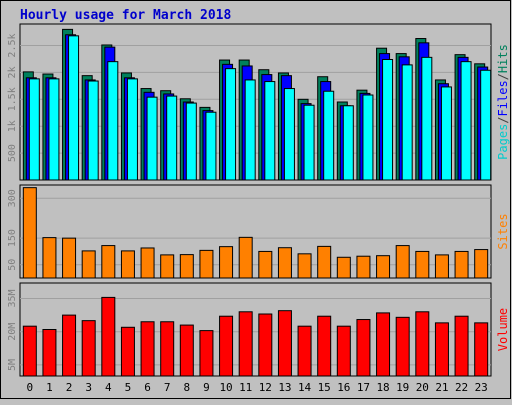 Image resolution: width=512 pixels, height=405 pixels. What do you see at coordinates (12, 365) in the screenshot?
I see `y-tick-label-volume-0: 5M` at bounding box center [12, 365].